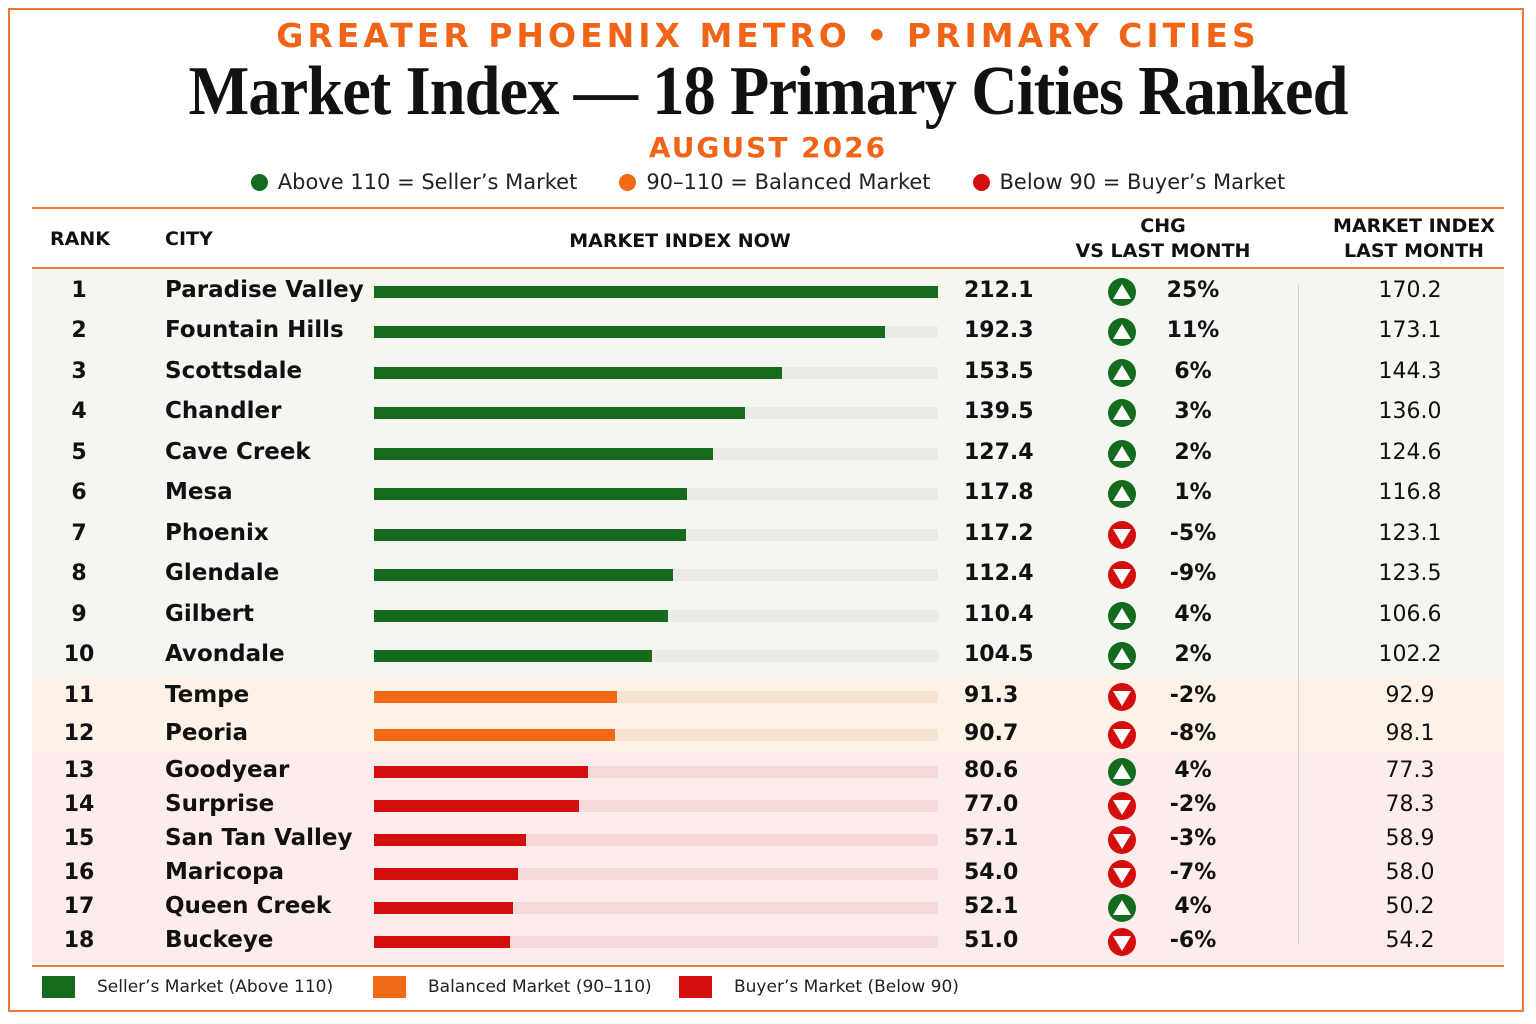  I want to click on chart-subtitle: AUGUST 2026, so click(768, 147).